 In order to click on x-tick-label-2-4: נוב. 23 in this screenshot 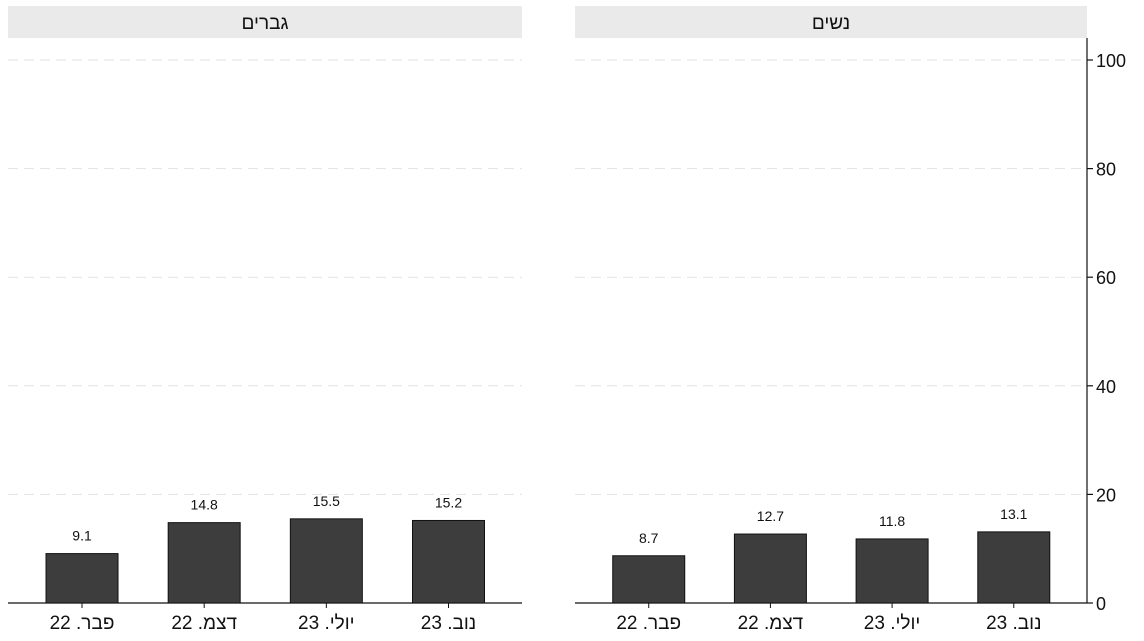, I will do `click(1013, 623)`.